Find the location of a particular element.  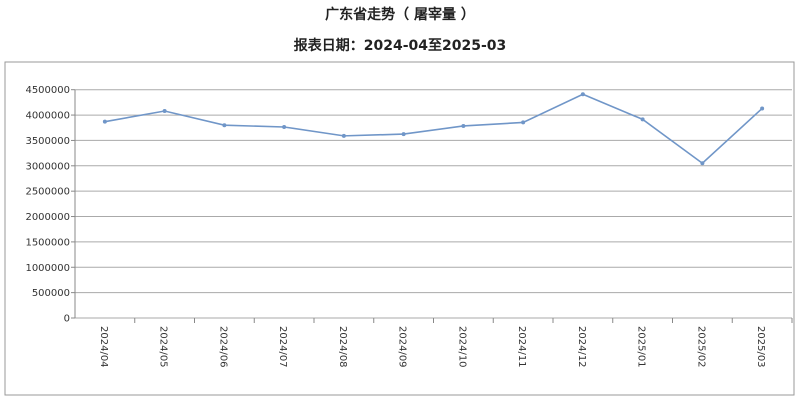

x-tick-label: 2024/08 is located at coordinates (342, 347).